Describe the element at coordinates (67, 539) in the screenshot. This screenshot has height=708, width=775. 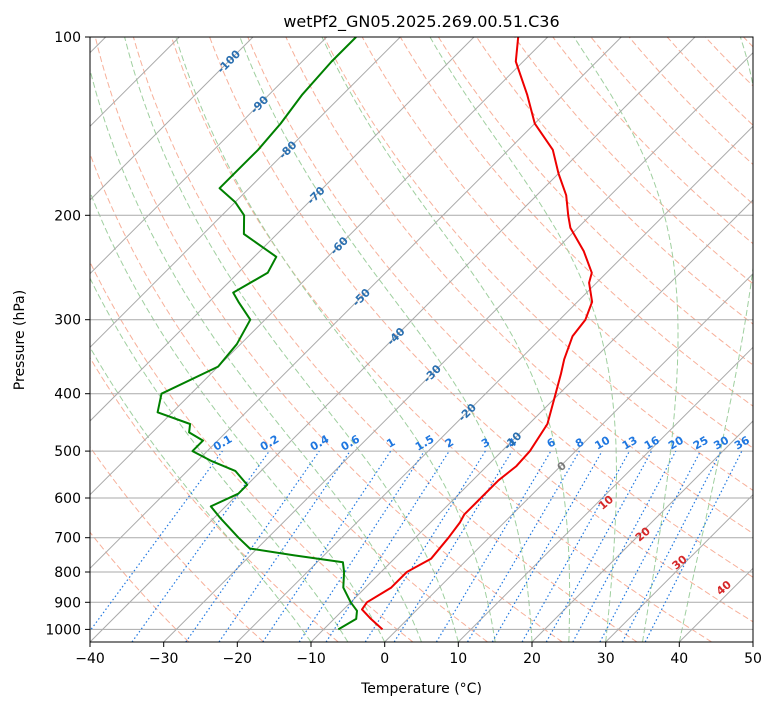
I see `y-tick-label: 700` at that location.